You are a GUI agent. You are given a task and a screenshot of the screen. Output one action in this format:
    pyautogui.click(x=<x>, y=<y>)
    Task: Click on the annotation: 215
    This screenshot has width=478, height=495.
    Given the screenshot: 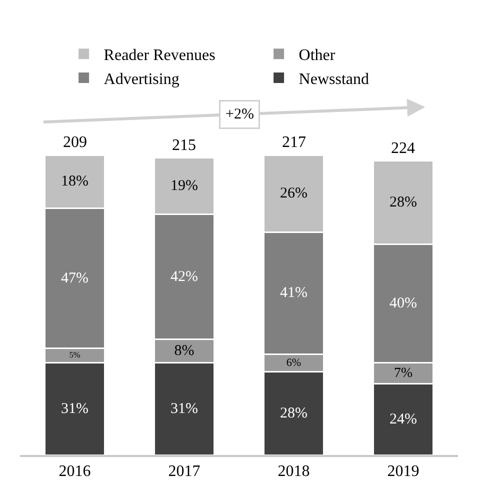 What is the action you would take?
    pyautogui.click(x=184, y=145)
    